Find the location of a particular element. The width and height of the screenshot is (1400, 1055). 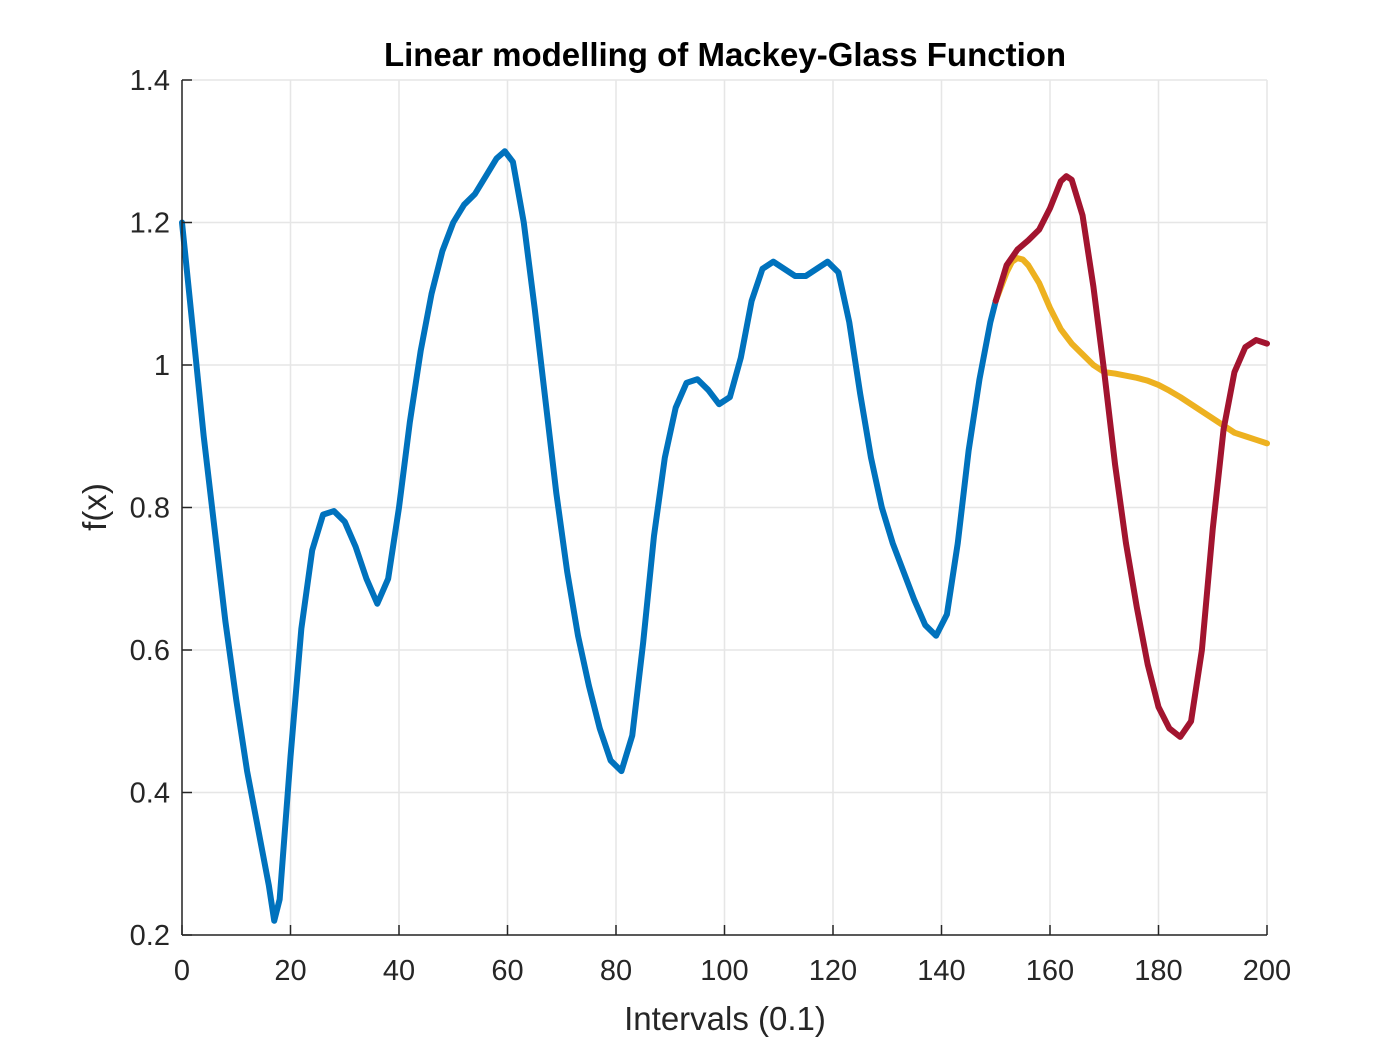

y-axis-label: f(x) is located at coordinates (94, 507).